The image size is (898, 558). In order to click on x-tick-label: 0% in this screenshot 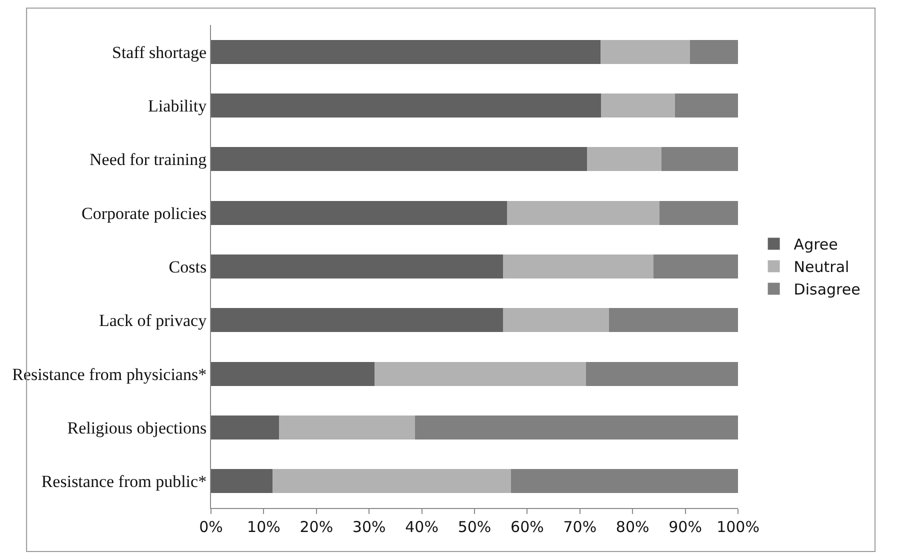, I will do `click(211, 527)`.